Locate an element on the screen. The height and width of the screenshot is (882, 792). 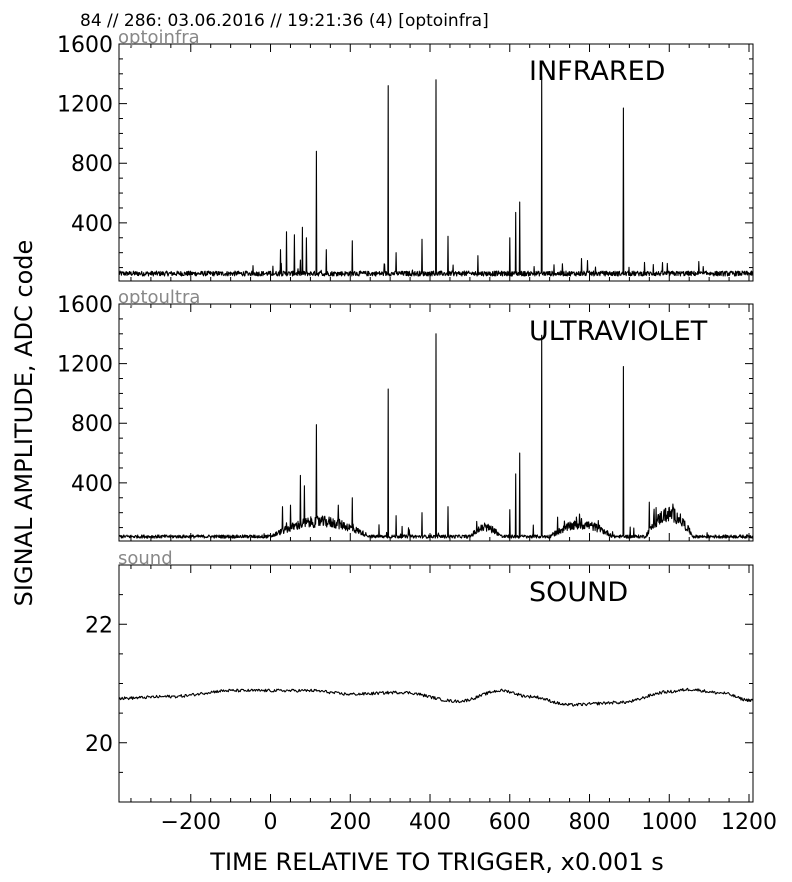
x-tick-label: 400 is located at coordinates (430, 822).